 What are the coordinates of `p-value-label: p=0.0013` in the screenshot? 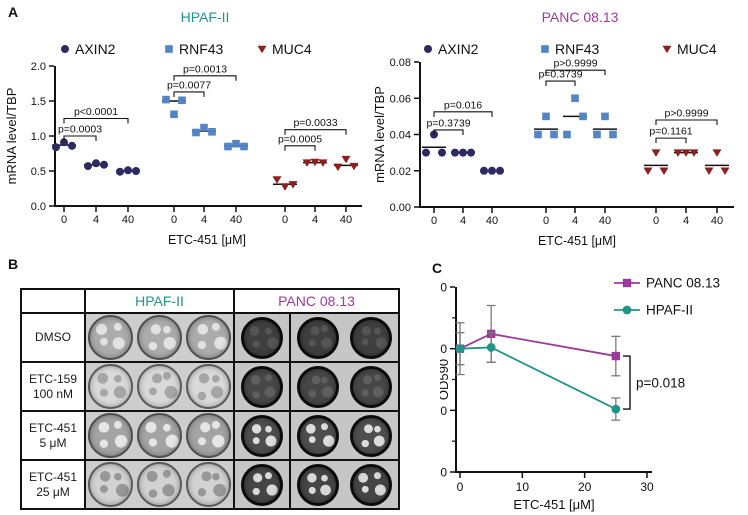 It's located at (205, 69).